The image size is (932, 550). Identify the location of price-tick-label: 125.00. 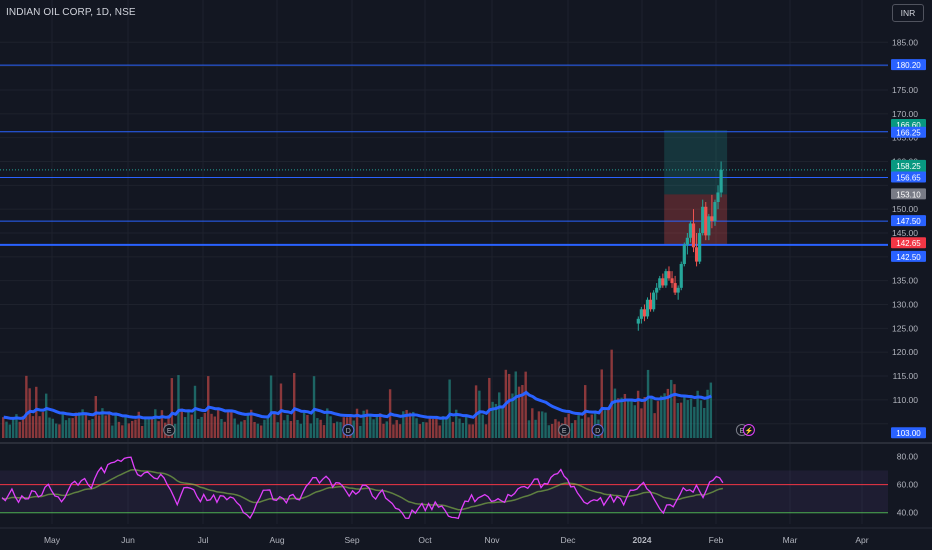
(905, 328).